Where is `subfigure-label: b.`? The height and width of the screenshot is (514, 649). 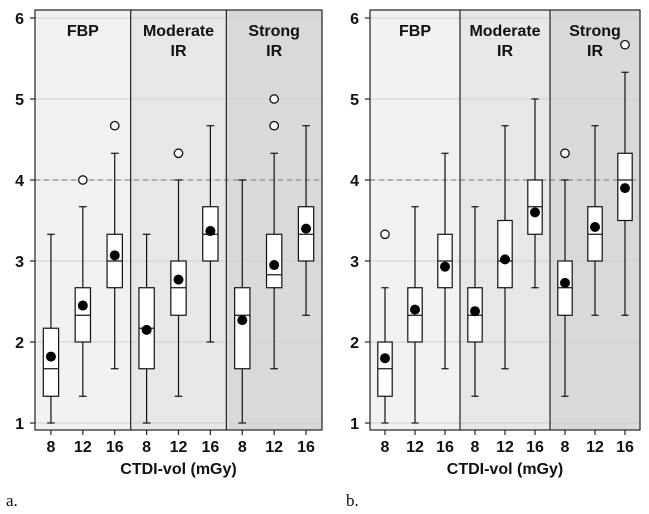
subfigure-label: b. is located at coordinates (352, 500).